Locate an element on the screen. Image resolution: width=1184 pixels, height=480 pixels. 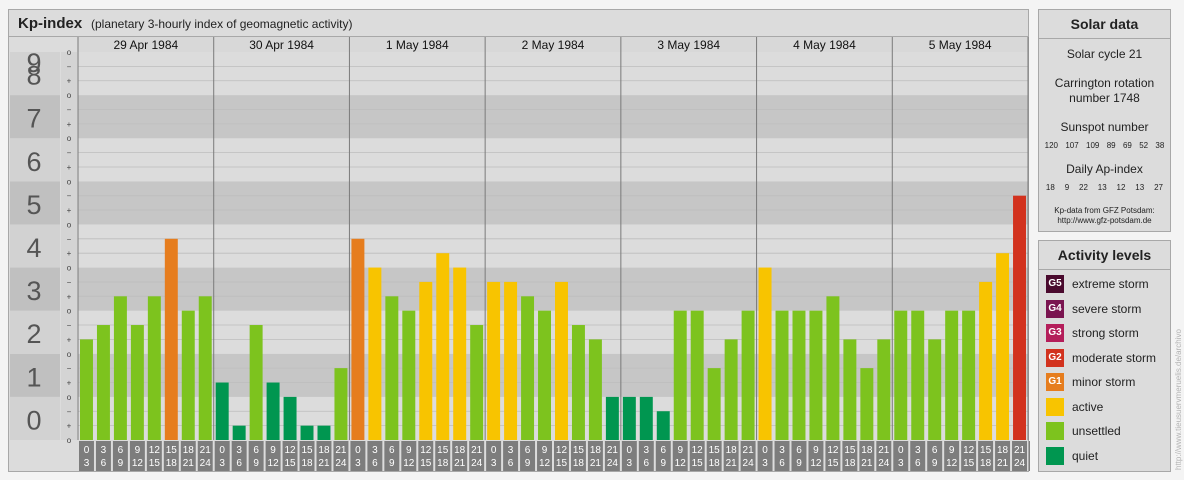
level-swatch: G3 is located at coordinates (1055, 333).